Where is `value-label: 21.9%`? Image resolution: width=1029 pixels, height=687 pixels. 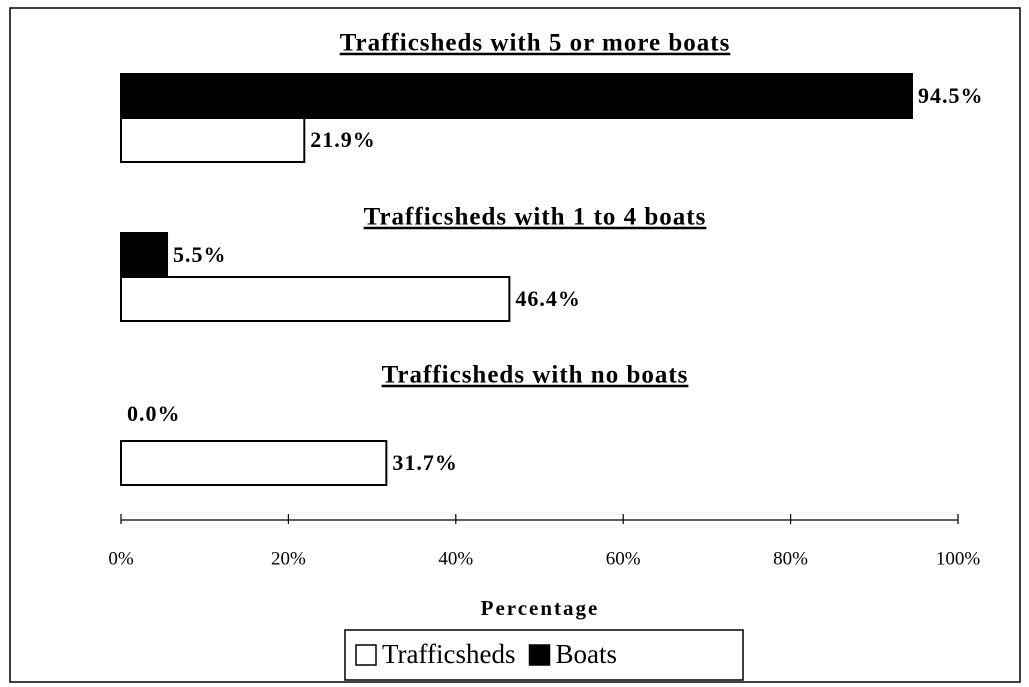 value-label: 21.9% is located at coordinates (343, 139).